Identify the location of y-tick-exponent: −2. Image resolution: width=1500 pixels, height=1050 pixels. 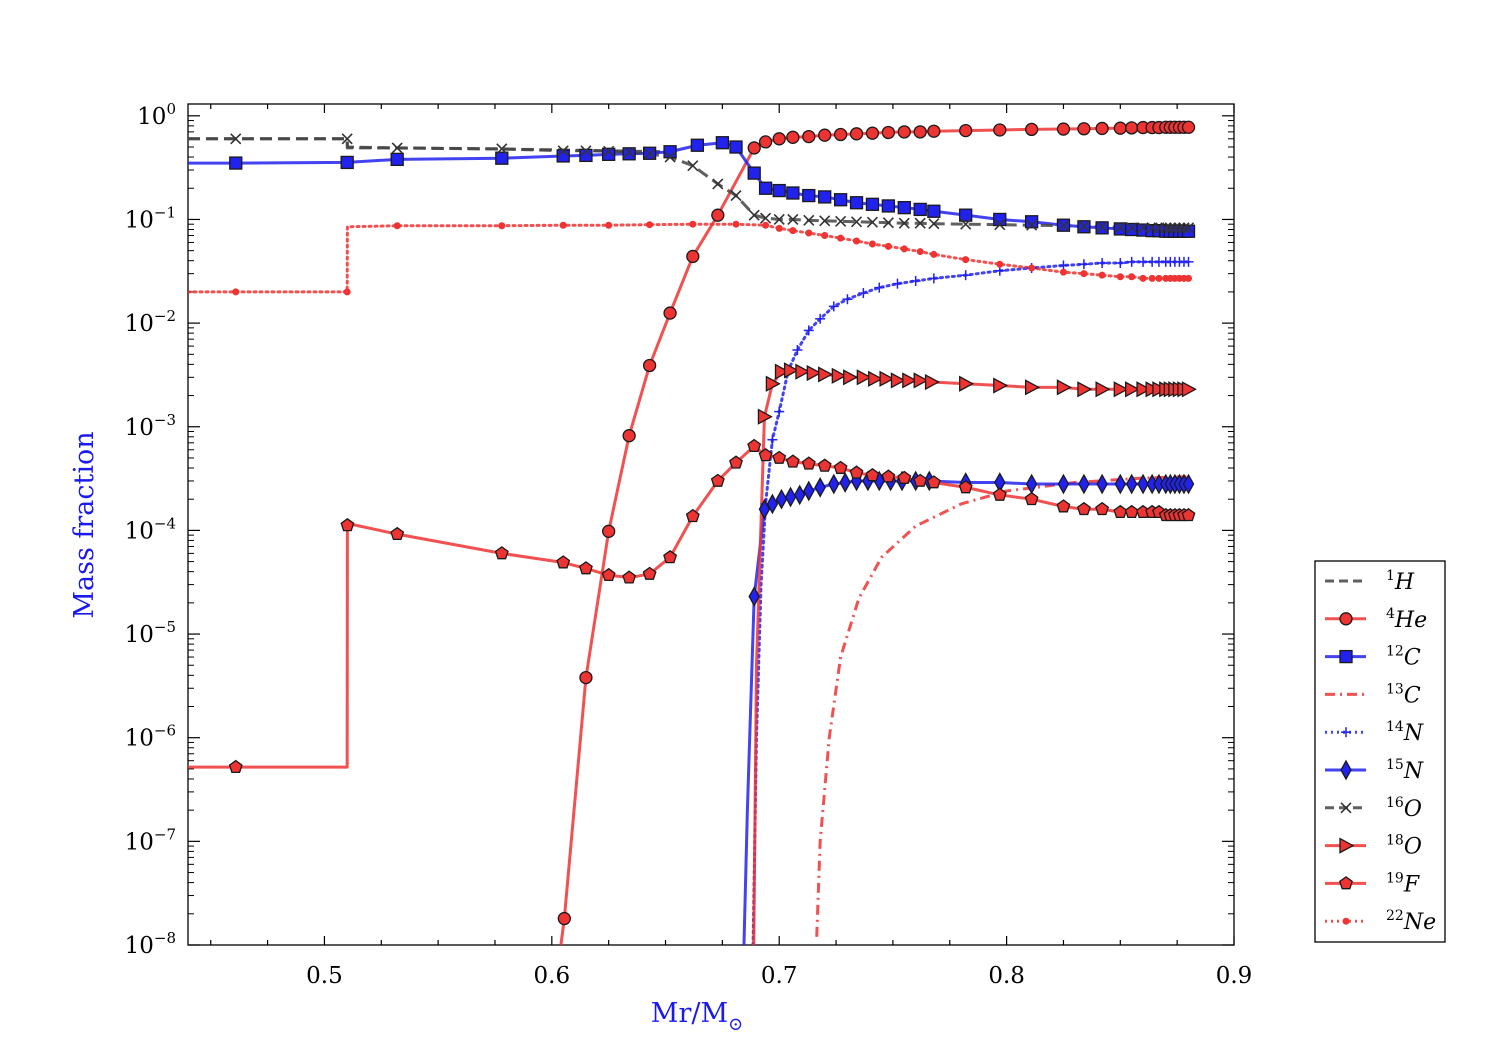
(165, 316).